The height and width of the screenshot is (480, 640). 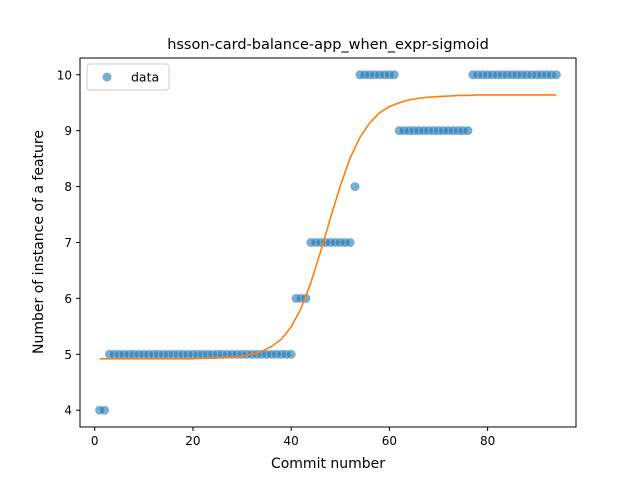 What do you see at coordinates (107, 77) in the screenshot?
I see `legend-marker-data` at bounding box center [107, 77].